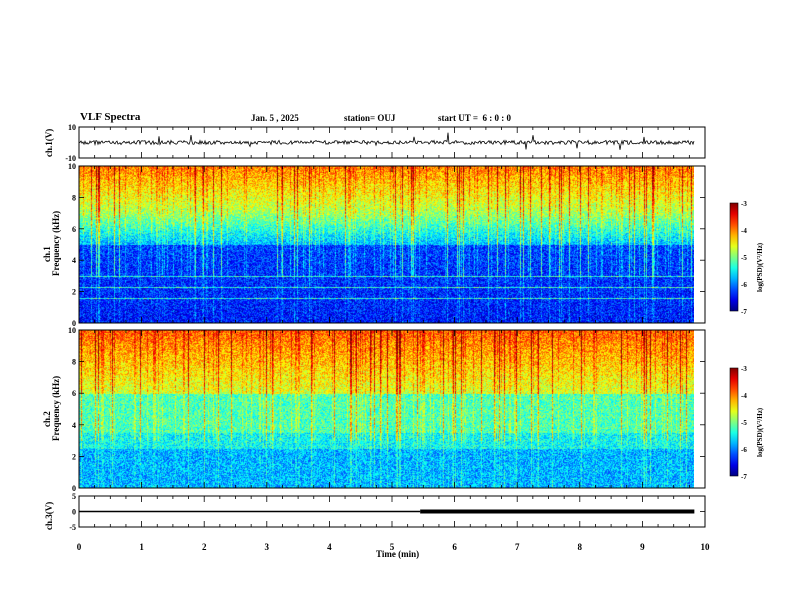 This screenshot has height=612, width=792. Describe the element at coordinates (74, 496) in the screenshot. I see `y-tick-label: 5` at that location.